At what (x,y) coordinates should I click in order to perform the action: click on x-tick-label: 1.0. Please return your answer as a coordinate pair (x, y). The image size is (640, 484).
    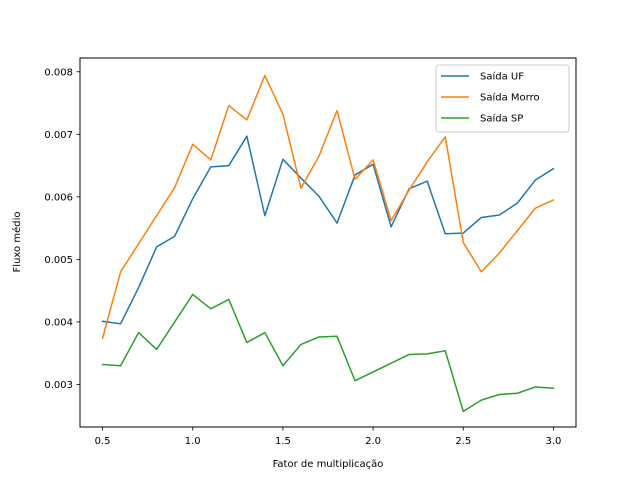
    Looking at the image, I should click on (193, 441).